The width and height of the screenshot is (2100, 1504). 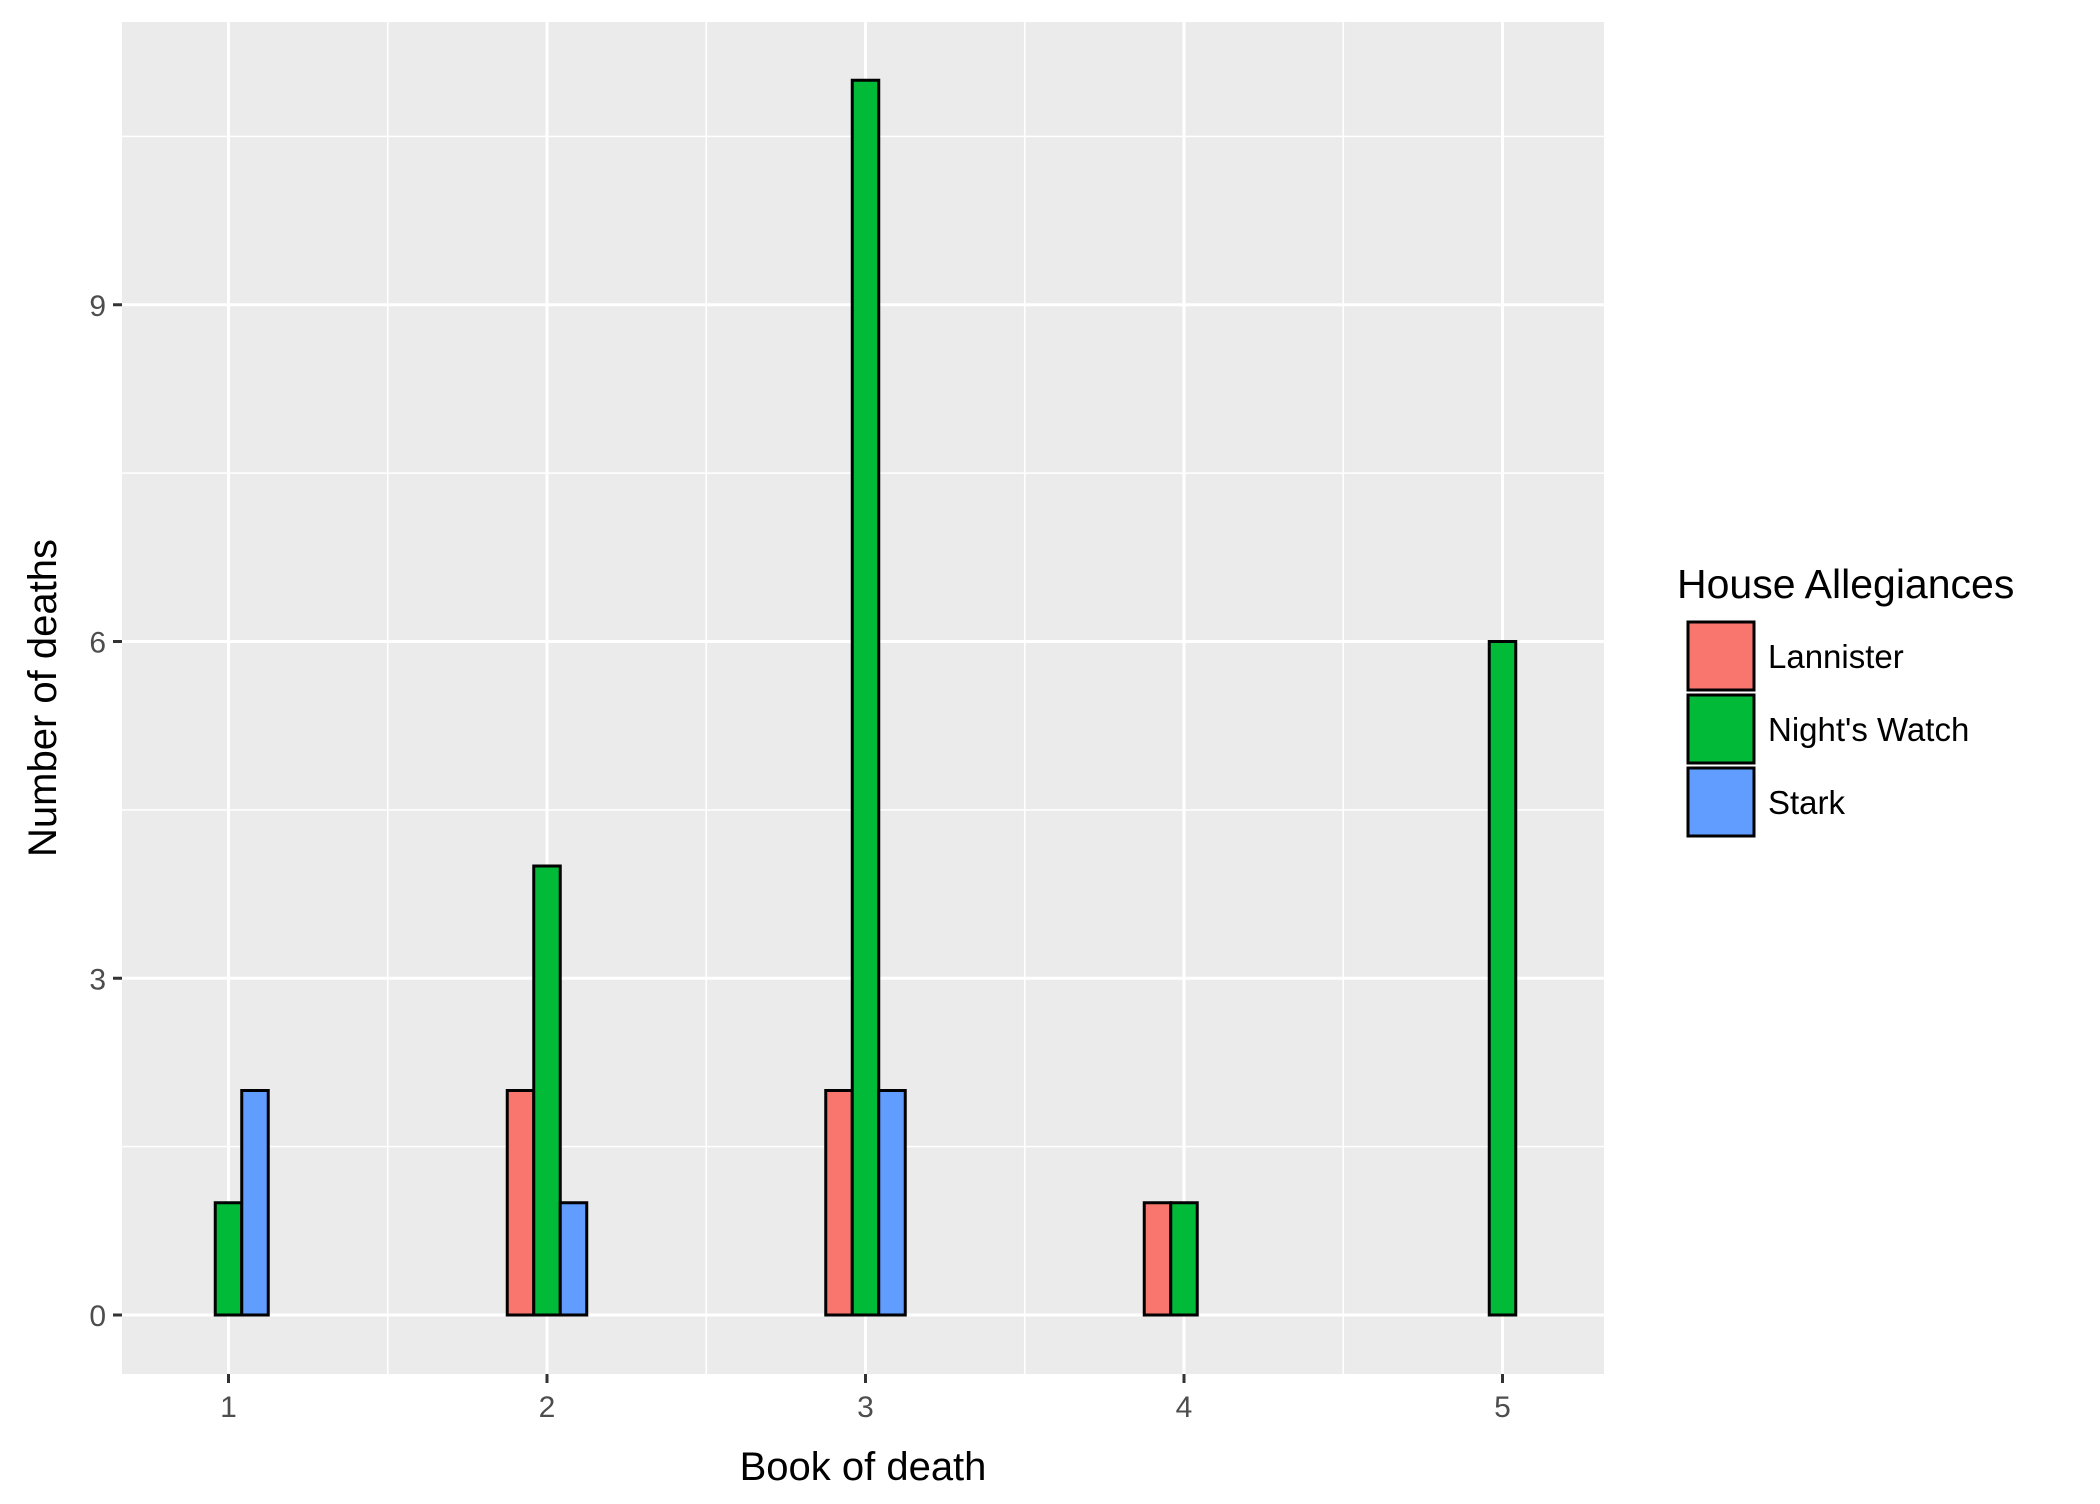 What do you see at coordinates (1807, 802) in the screenshot?
I see `legend-label: Stark` at bounding box center [1807, 802].